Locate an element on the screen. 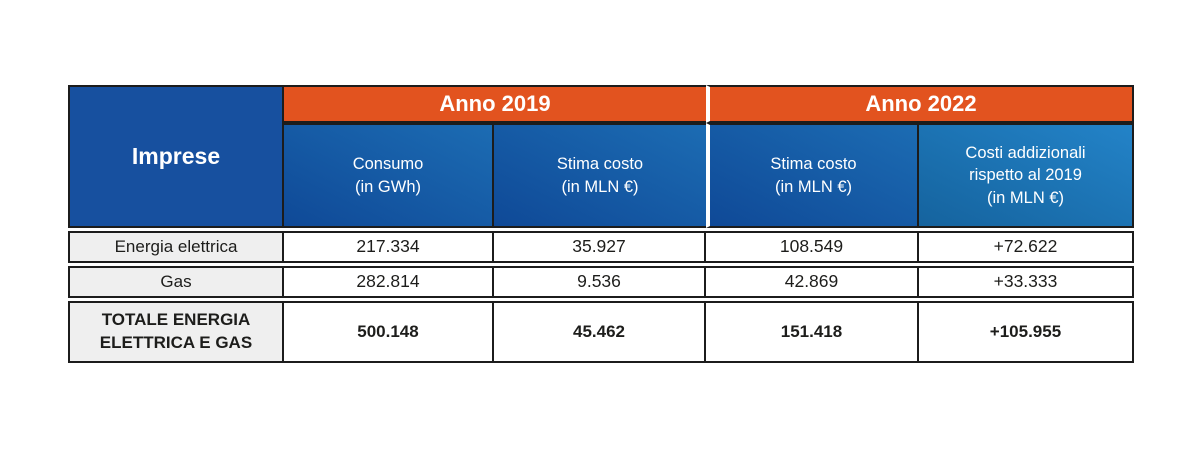 The image size is (1200, 455). value-cell: +72.622 is located at coordinates (1026, 247).